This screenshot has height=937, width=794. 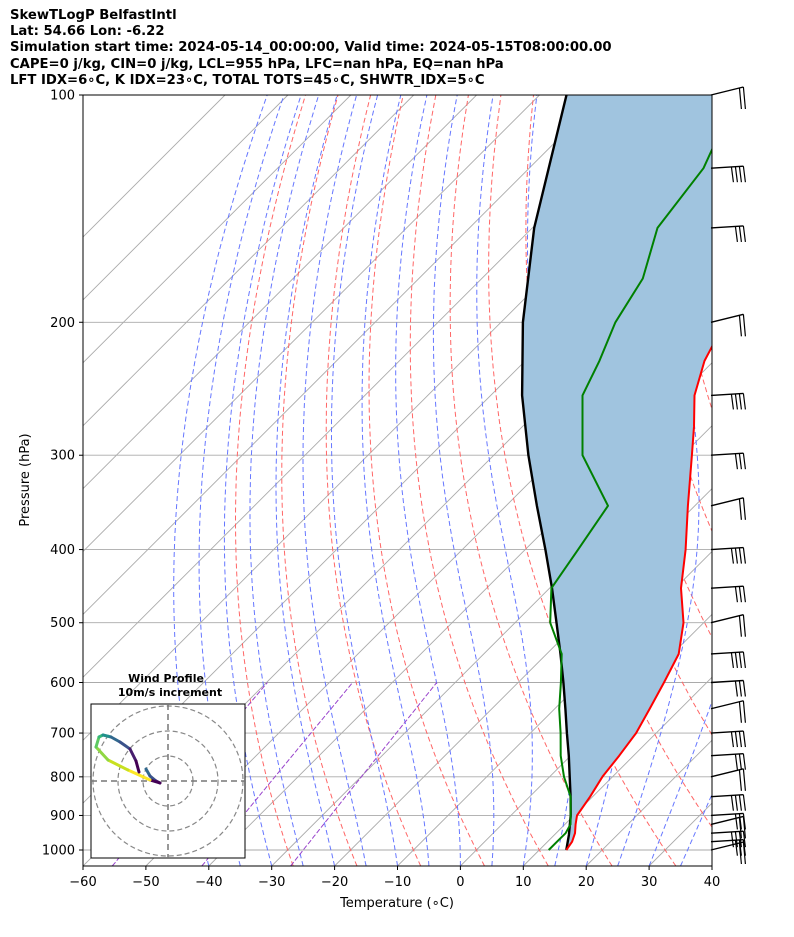 I want to click on x-tick-label: −50, so click(x=145, y=882).